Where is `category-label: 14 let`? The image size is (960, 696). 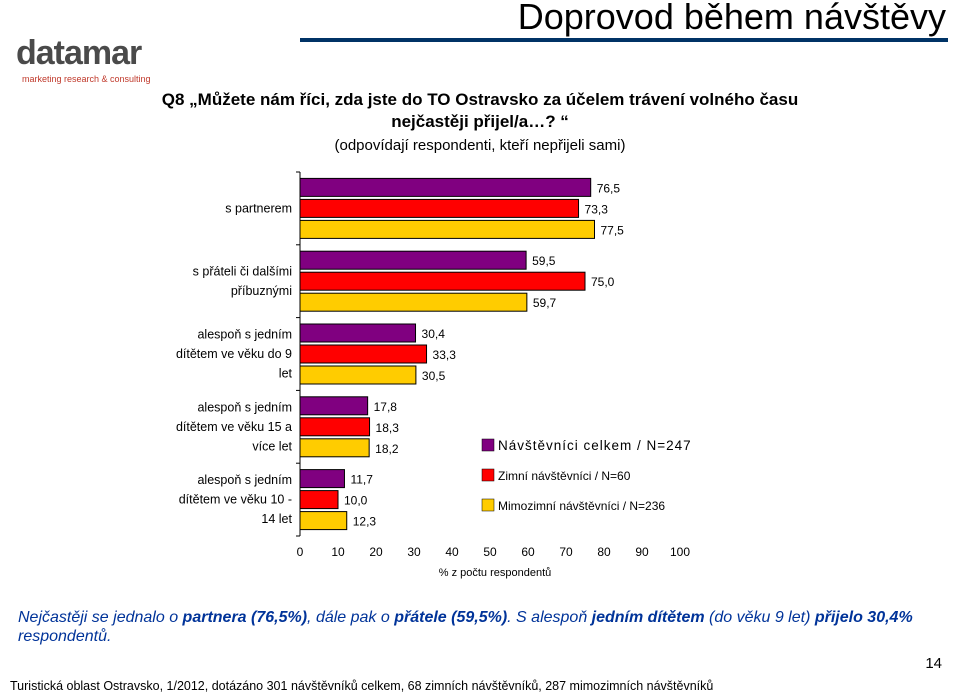
category-label: 14 let is located at coordinates (276, 519).